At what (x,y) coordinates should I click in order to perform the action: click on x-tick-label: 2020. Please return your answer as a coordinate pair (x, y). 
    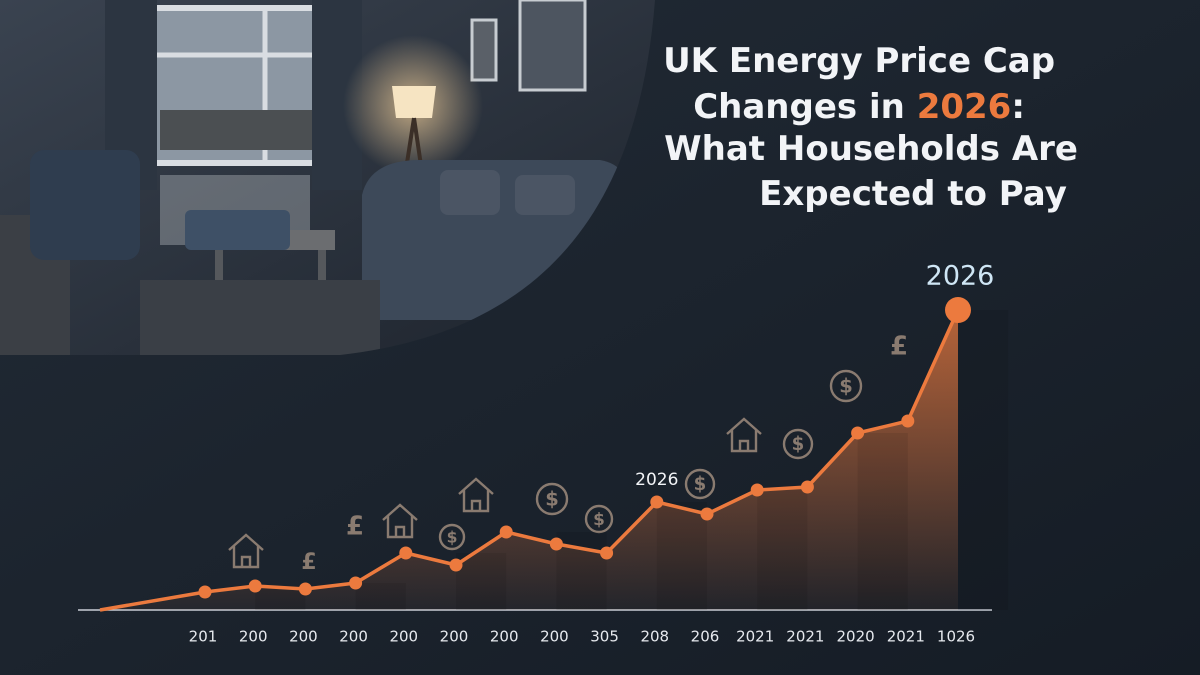
    Looking at the image, I should click on (856, 637).